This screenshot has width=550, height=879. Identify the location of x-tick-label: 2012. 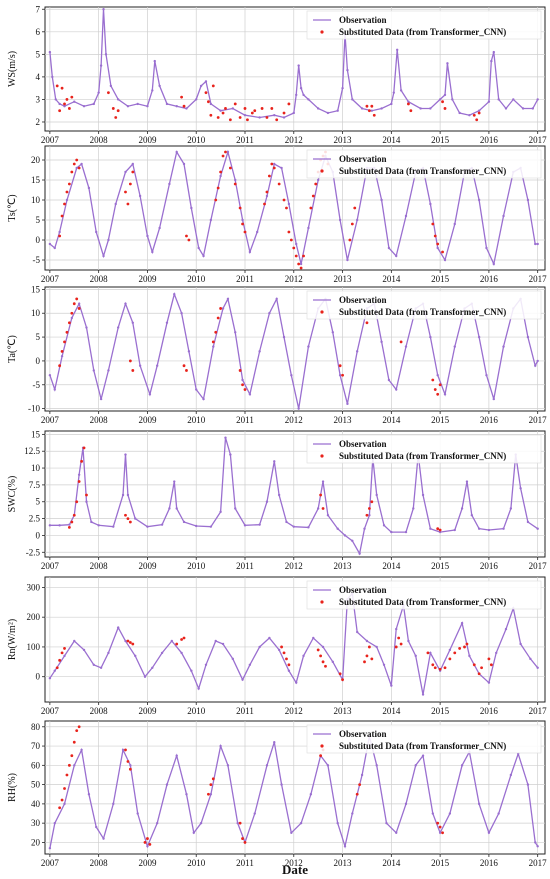
(294, 566).